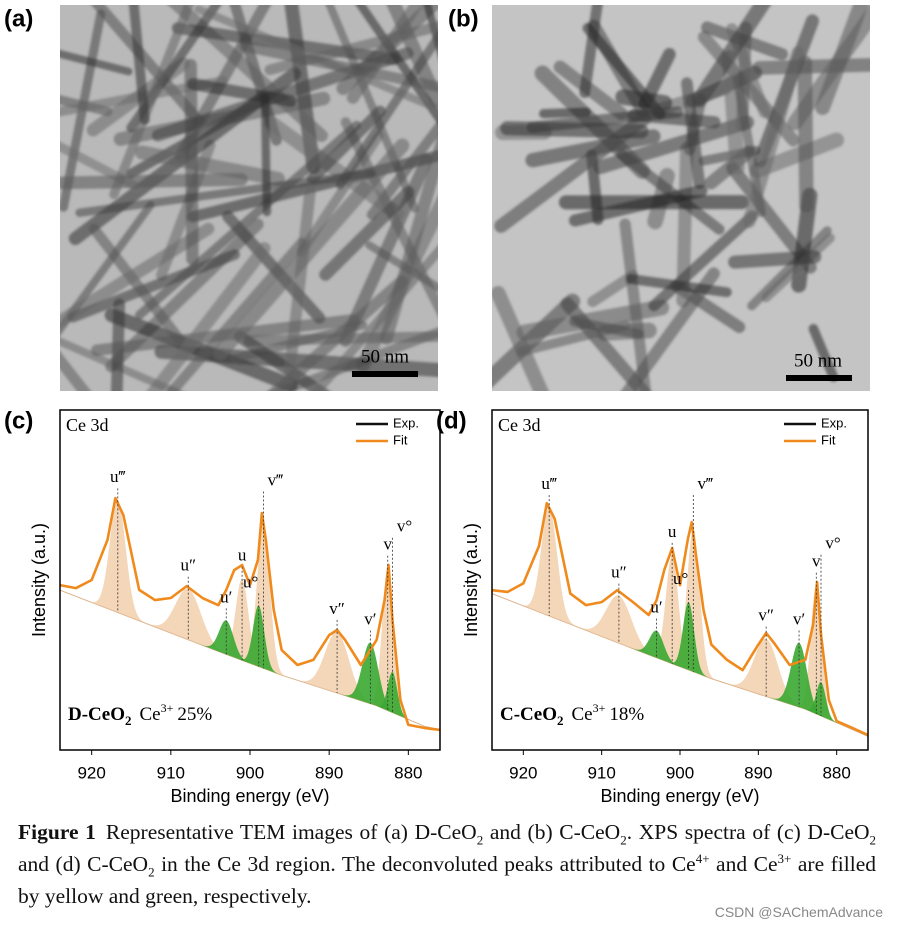  I want to click on watermark: CSDN @SAChemAdvance, so click(798, 912).